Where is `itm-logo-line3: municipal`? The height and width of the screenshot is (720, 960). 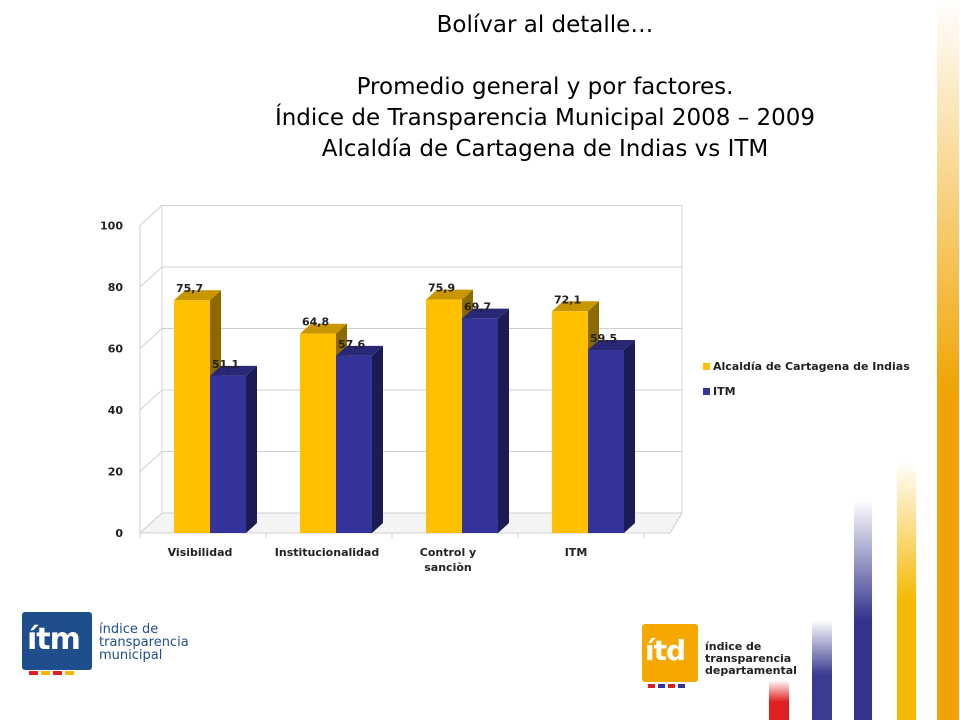
itm-logo-line3: municipal is located at coordinates (131, 655).